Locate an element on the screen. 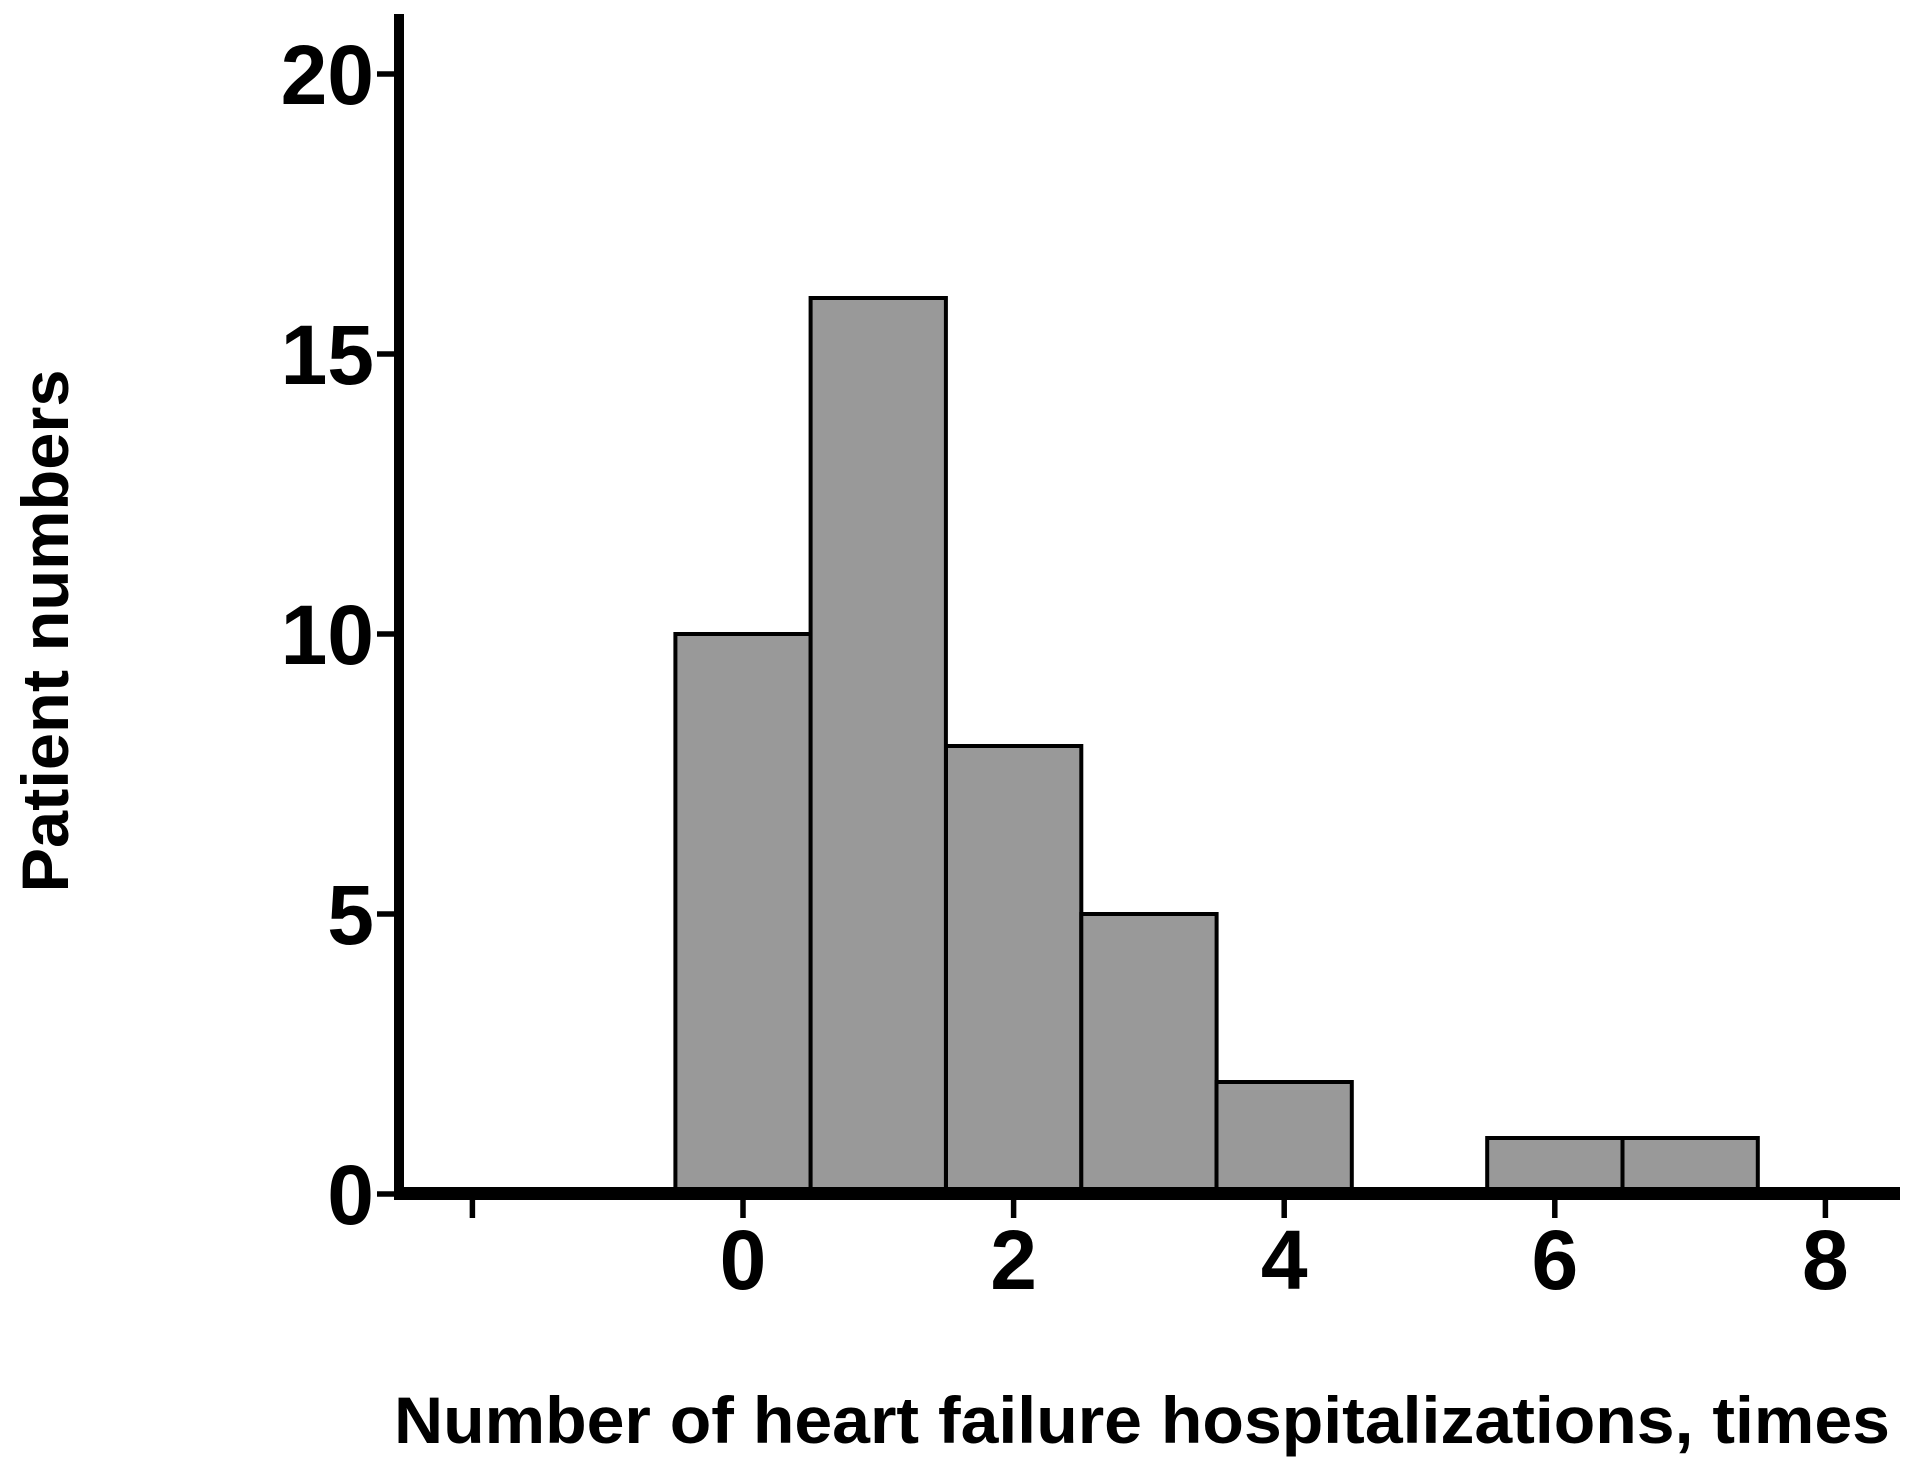  histogram-bar-x1 is located at coordinates (878, 743).